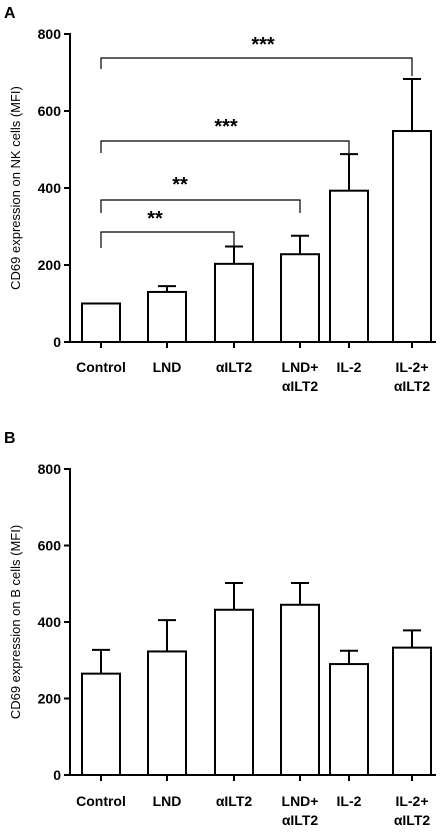 The image size is (447, 838). Describe the element at coordinates (10, 13) in the screenshot. I see `panel-letter: A` at that location.